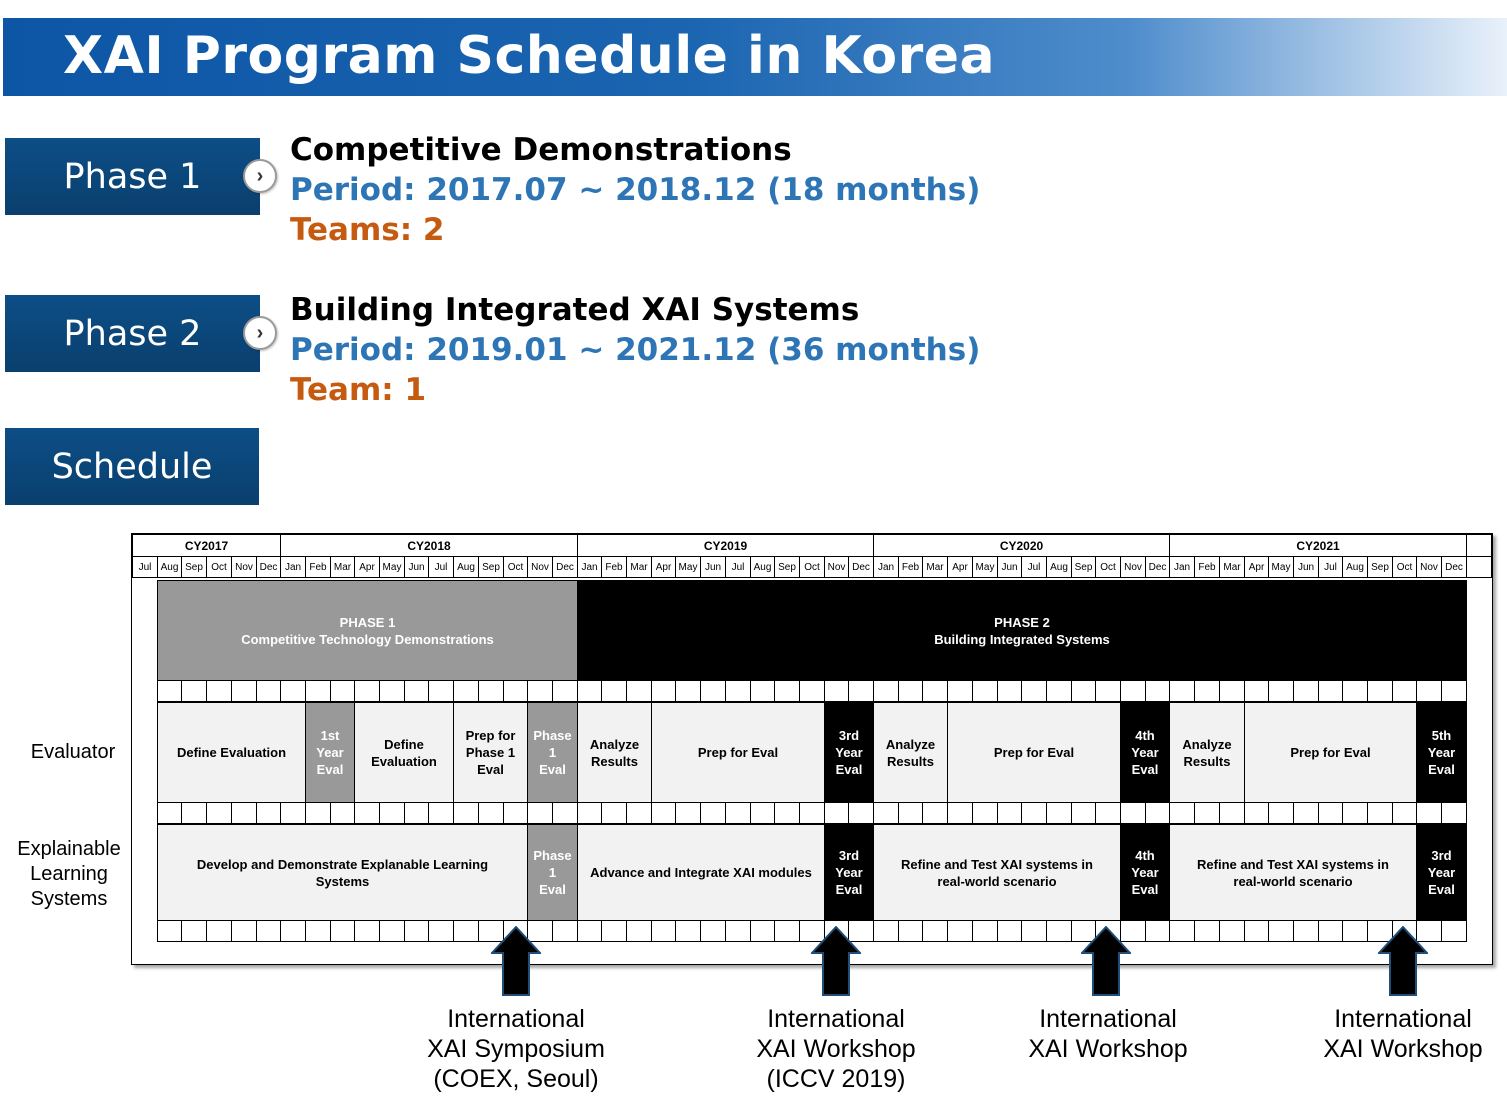  I want to click on year-header-blank, so click(1479, 545).